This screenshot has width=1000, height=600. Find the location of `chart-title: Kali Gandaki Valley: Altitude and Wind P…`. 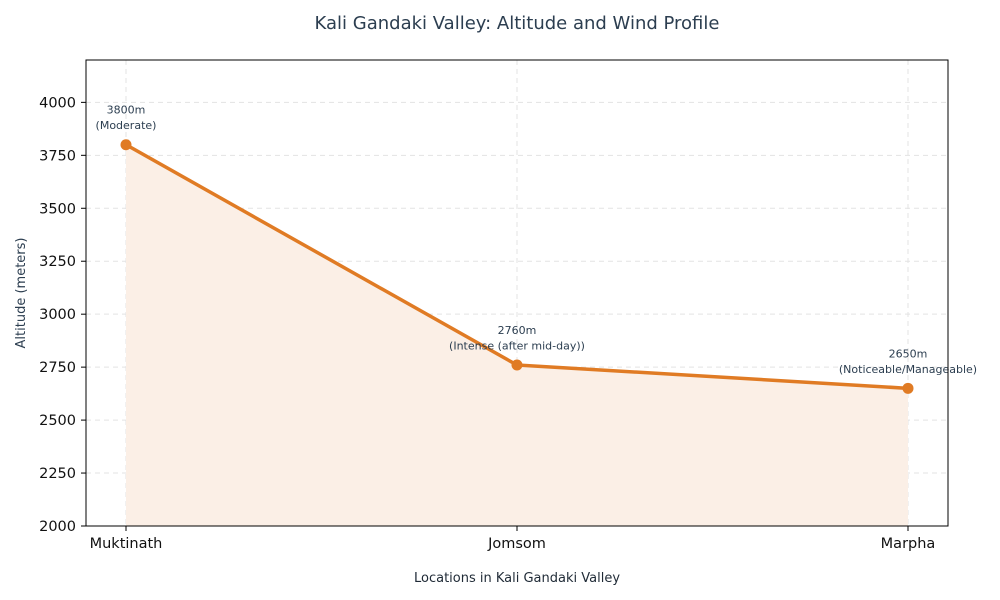

chart-title: Kali Gandaki Valley: Altitude and Wind P… is located at coordinates (517, 23).